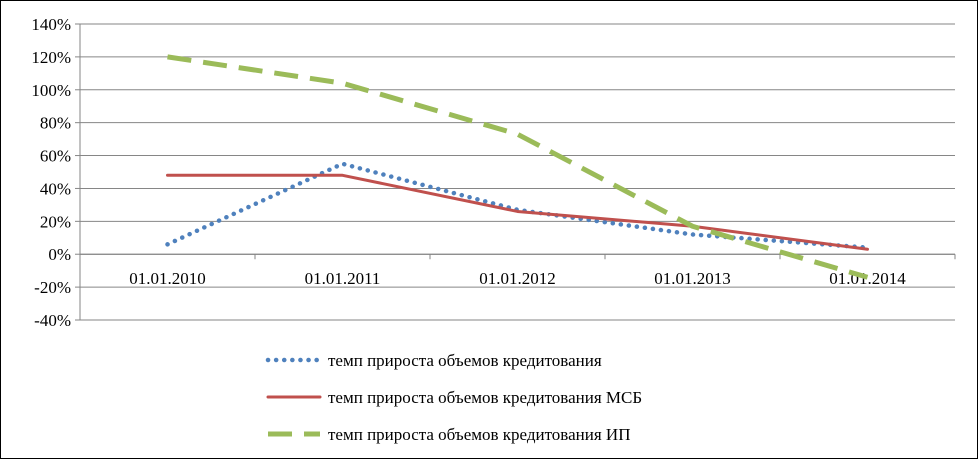 The height and width of the screenshot is (459, 978). Describe the element at coordinates (167, 278) in the screenshot. I see `x-tick-label: 01.01.2010` at that location.